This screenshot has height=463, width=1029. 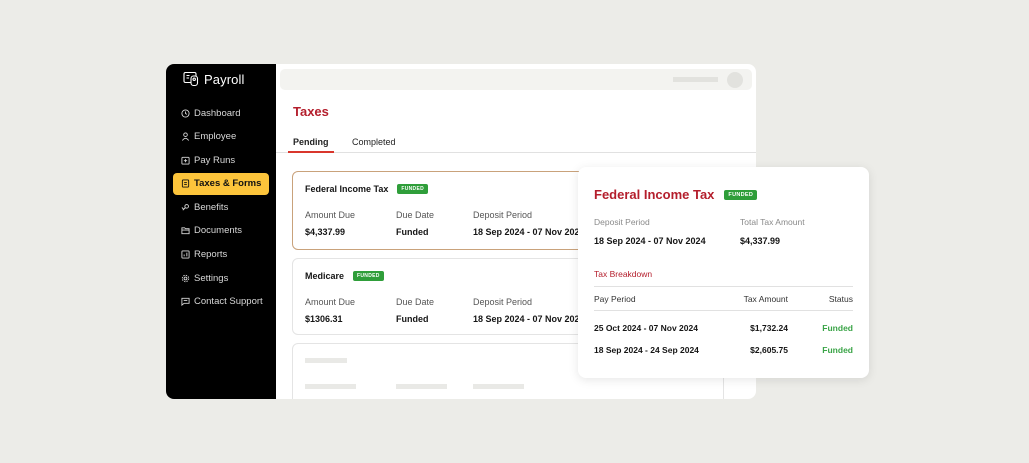 What do you see at coordinates (185, 302) in the screenshot?
I see `chat-icon` at bounding box center [185, 302].